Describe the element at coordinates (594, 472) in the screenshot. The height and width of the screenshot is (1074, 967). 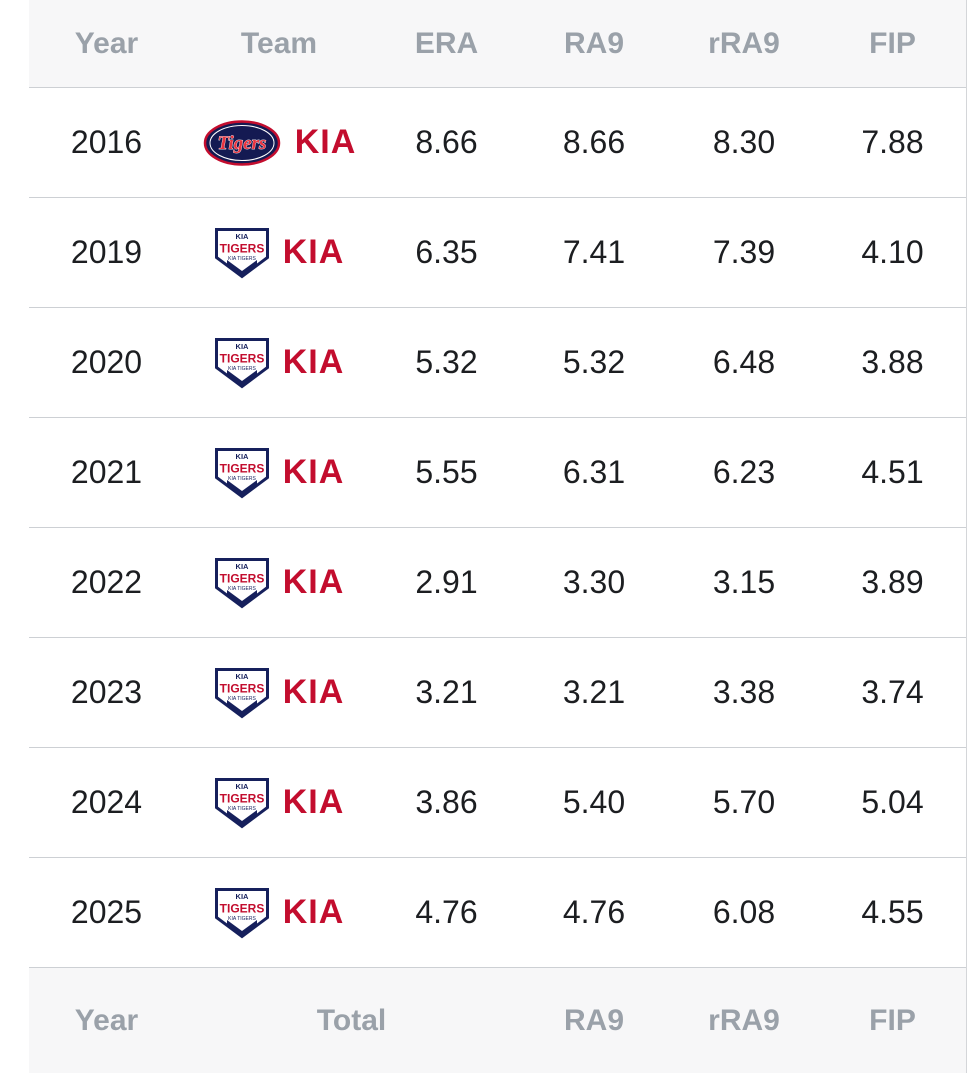
I see `ra9-cell: 6.31` at that location.